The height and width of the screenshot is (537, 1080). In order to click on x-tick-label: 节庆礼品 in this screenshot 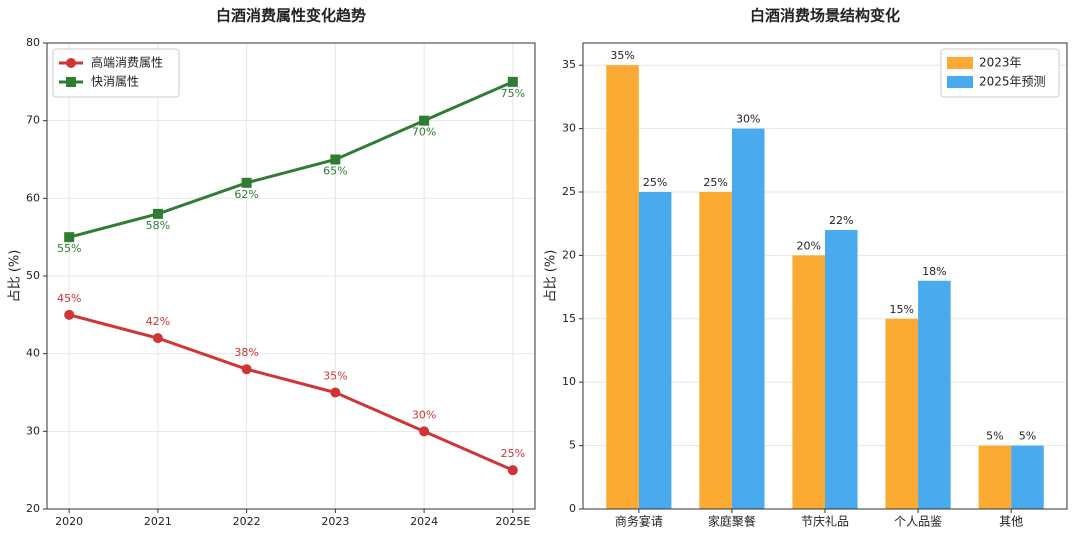, I will do `click(825, 521)`.